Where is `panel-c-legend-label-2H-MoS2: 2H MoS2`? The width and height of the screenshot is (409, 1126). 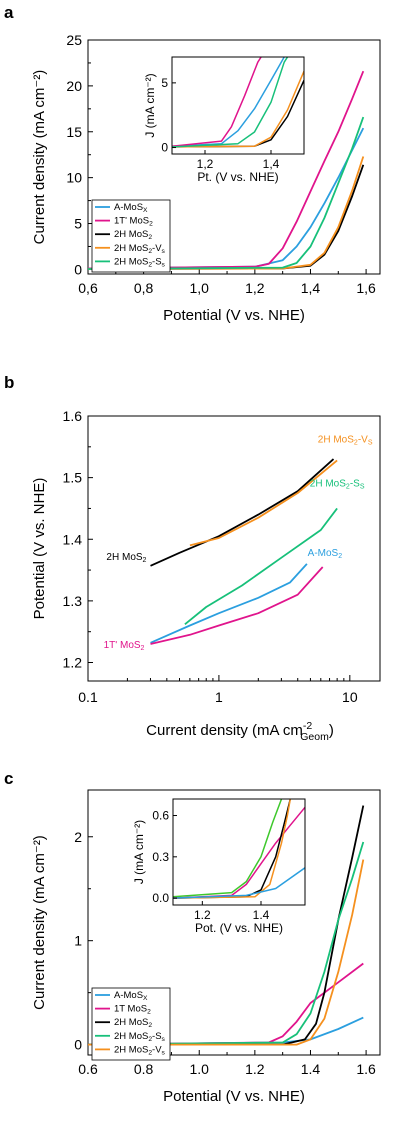
panel-c-legend-label-2H-MoS2: 2H MoS2 is located at coordinates (133, 1023).